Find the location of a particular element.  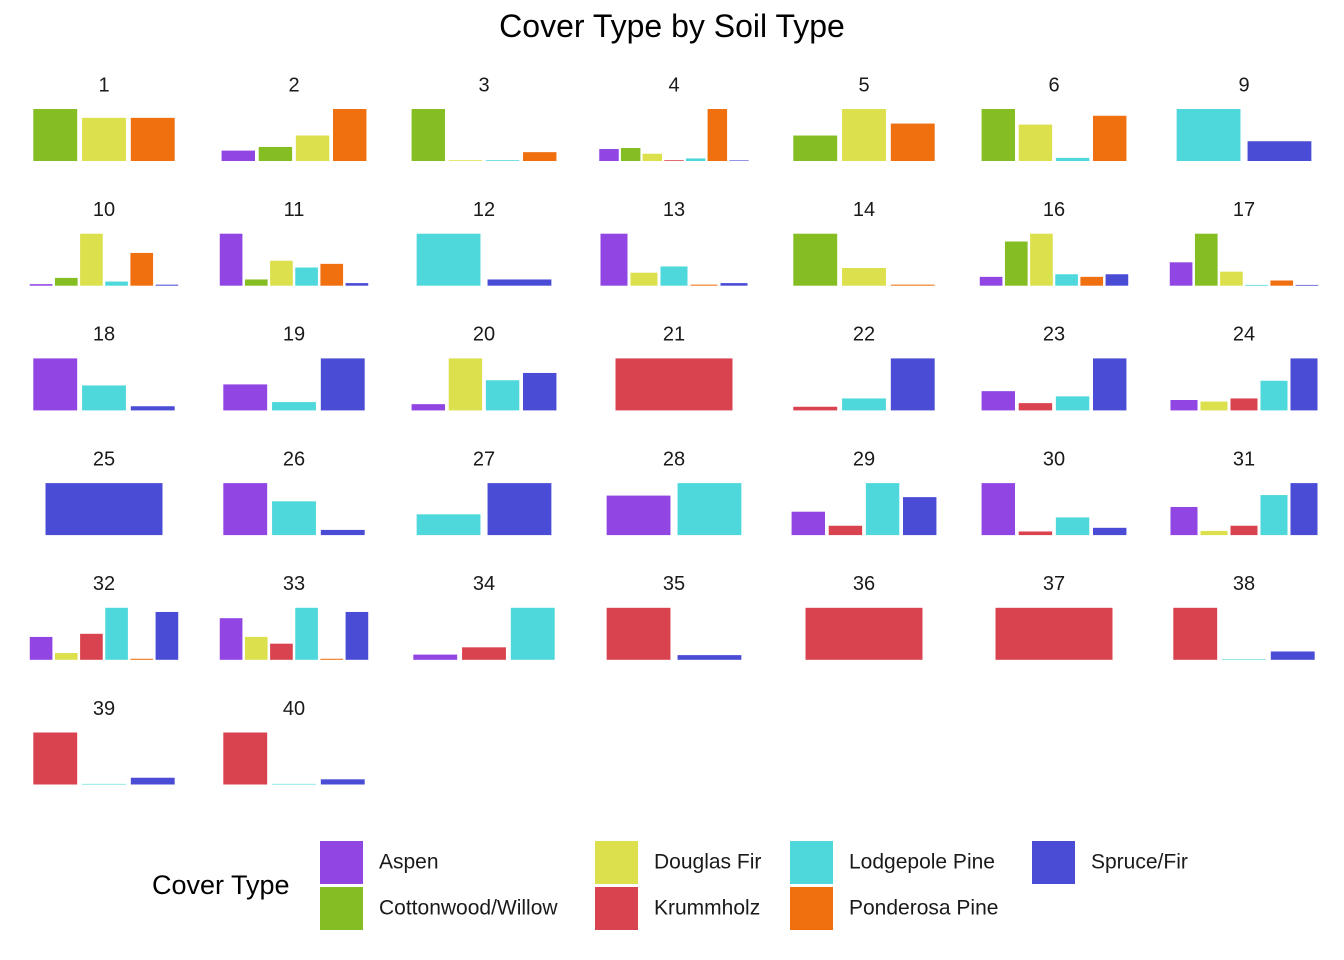

legend-item-lodgepole-pine: Lodgepole Pine is located at coordinates (892, 862).